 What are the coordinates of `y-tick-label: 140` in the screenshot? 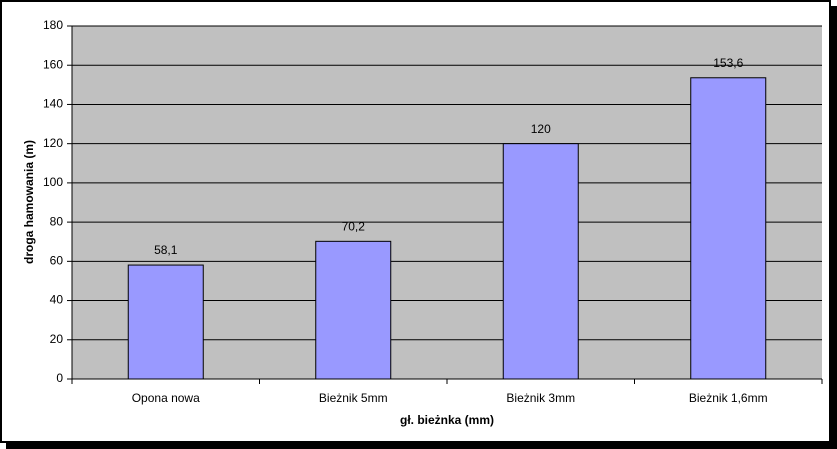 It's located at (53, 104).